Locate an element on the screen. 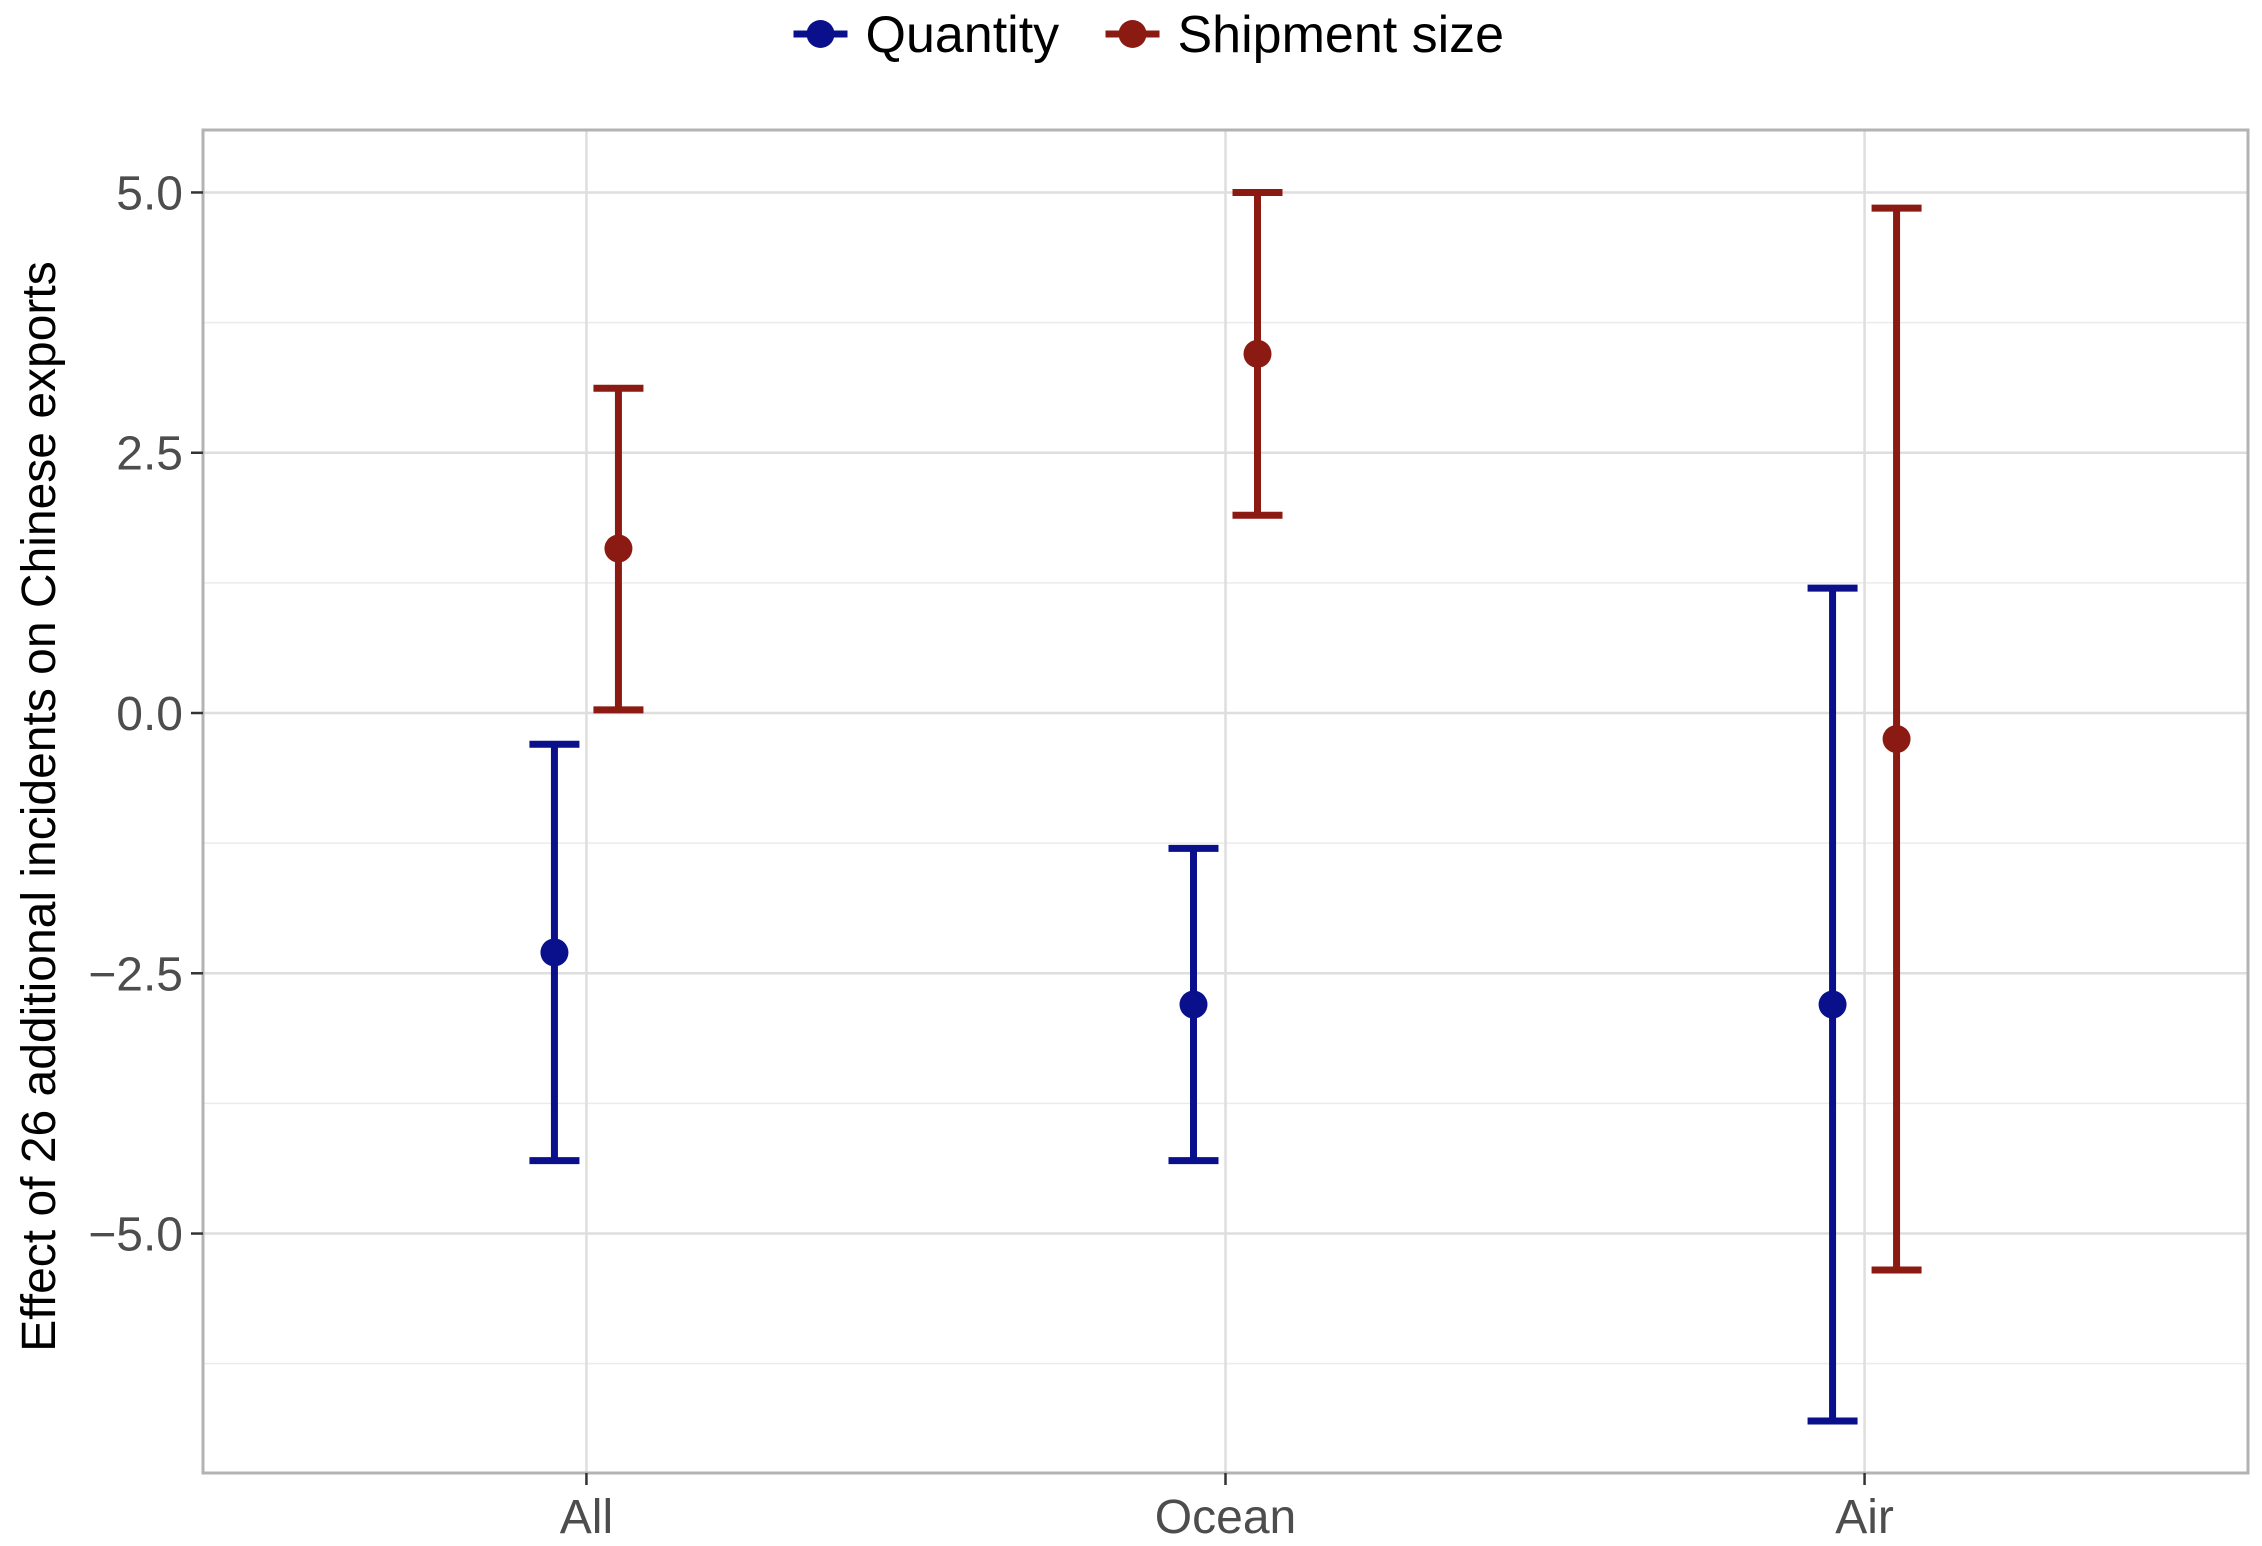  x-tick-label: All is located at coordinates (586, 1517).